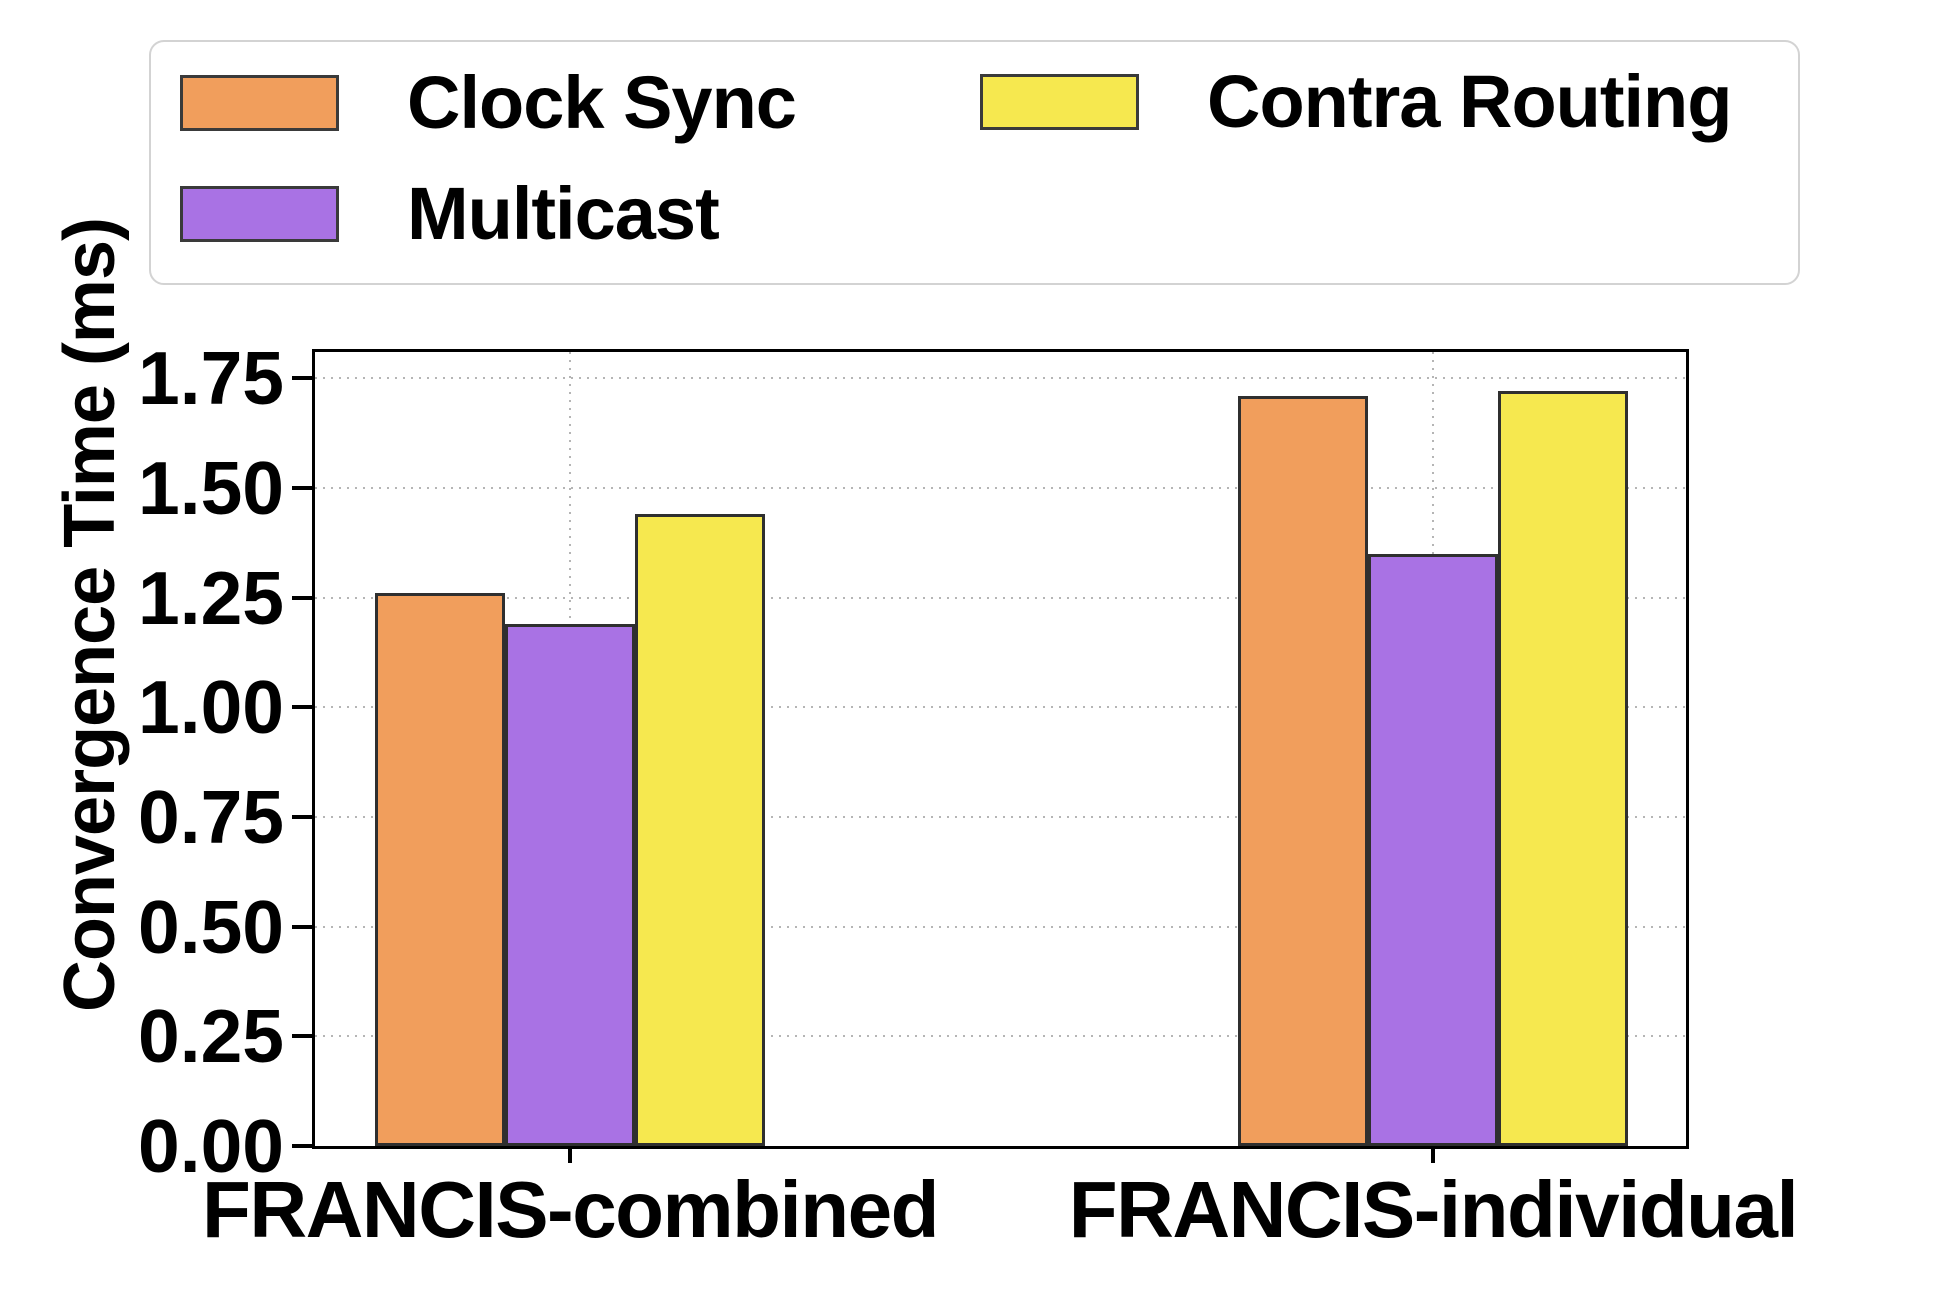  I want to click on y-tick-label: 1.50, so click(211, 487).